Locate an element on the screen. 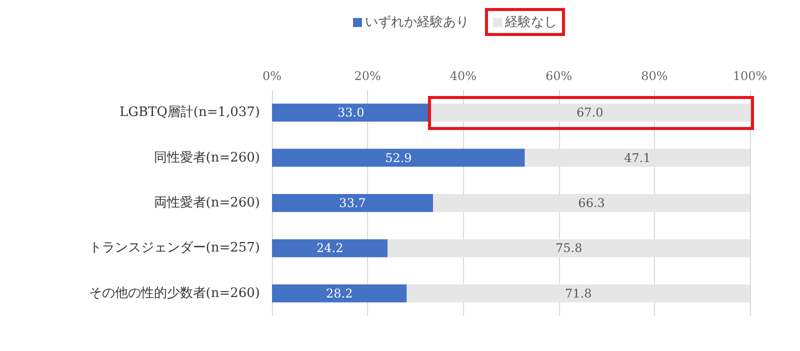  data-label: 71.8 is located at coordinates (578, 293).